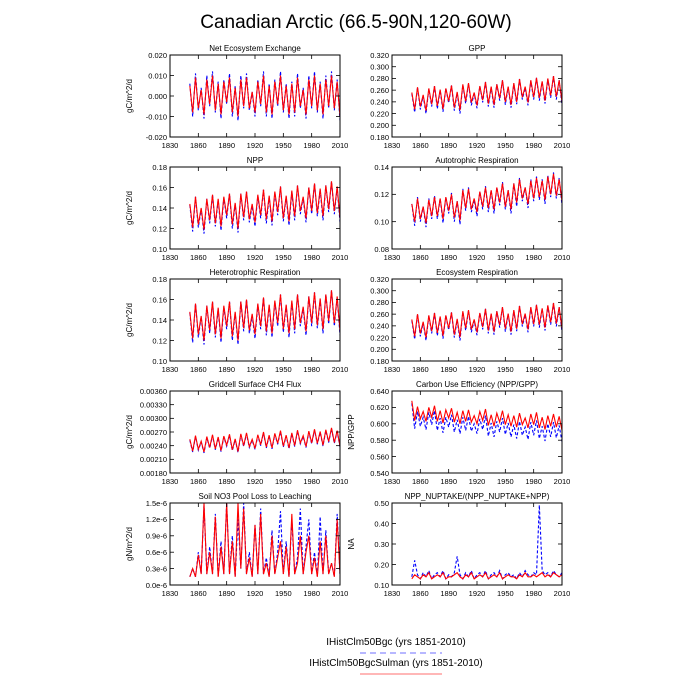 This screenshot has width=700, height=700. I want to click on y-tick-label: 0.180, so click(379, 137).